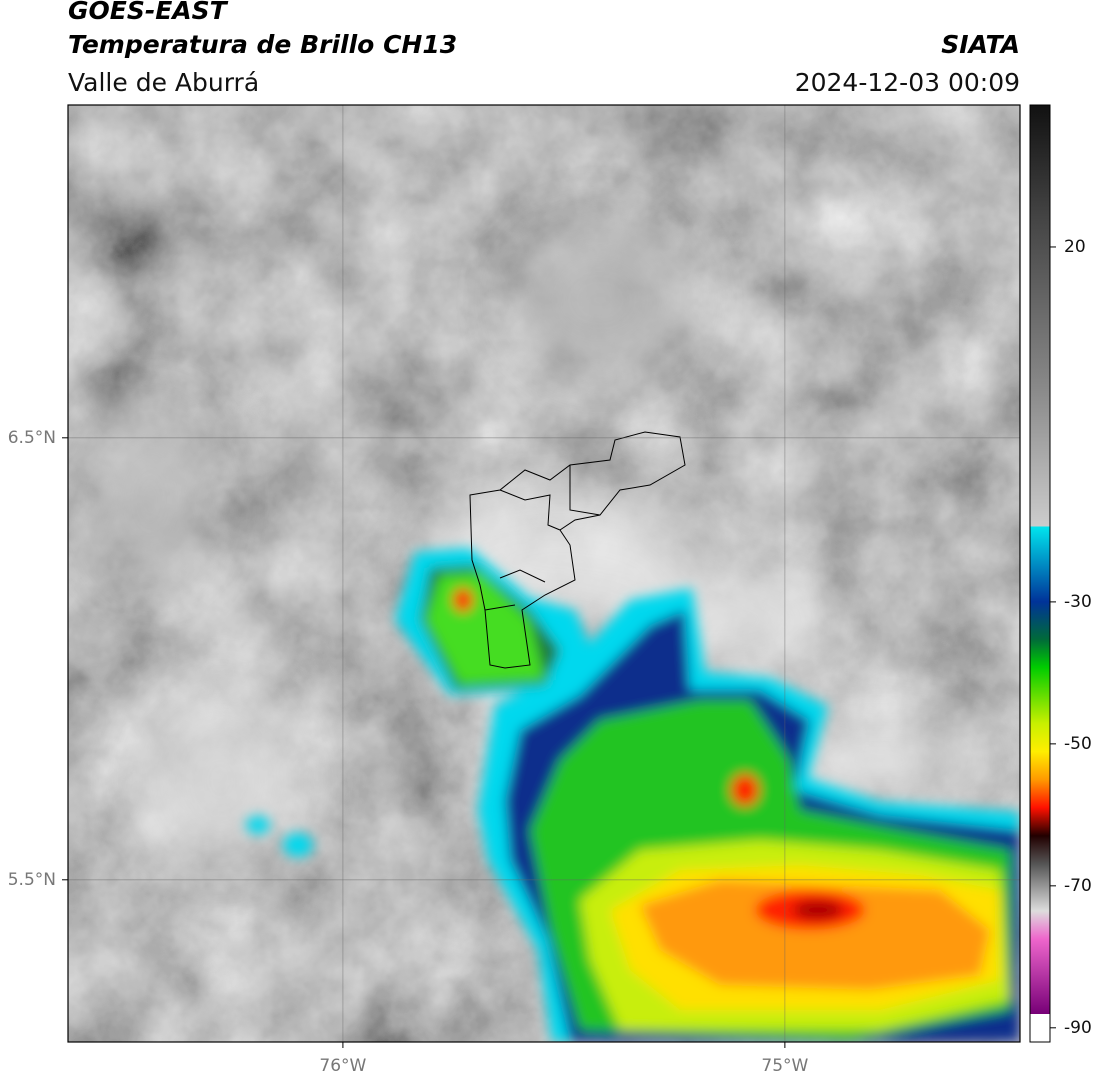  Describe the element at coordinates (907, 82) in the screenshot. I see `timestamp: 2024-12-03 00:09` at that location.